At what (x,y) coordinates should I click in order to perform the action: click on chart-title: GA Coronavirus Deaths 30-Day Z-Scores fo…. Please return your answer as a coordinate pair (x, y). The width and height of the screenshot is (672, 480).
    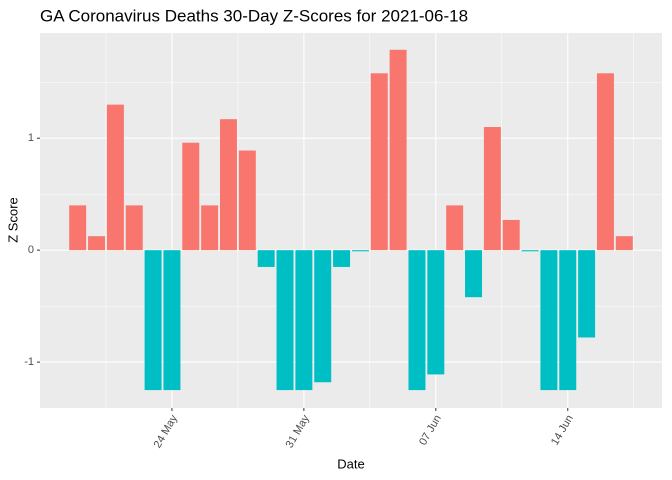
    Looking at the image, I should click on (254, 15).